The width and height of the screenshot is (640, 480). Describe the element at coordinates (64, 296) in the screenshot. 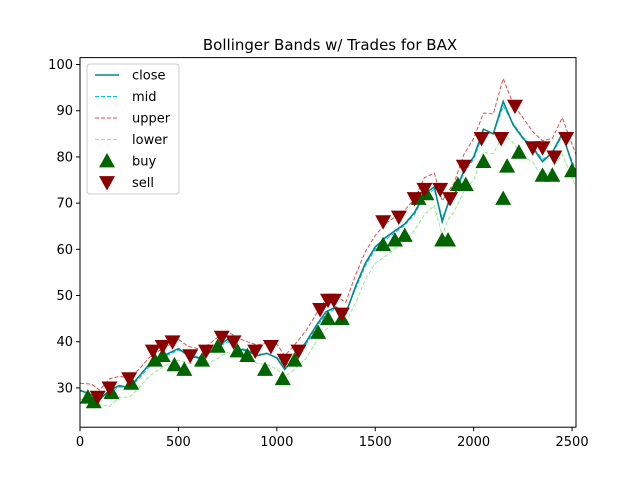

I see `y-tick-label: 50` at that location.